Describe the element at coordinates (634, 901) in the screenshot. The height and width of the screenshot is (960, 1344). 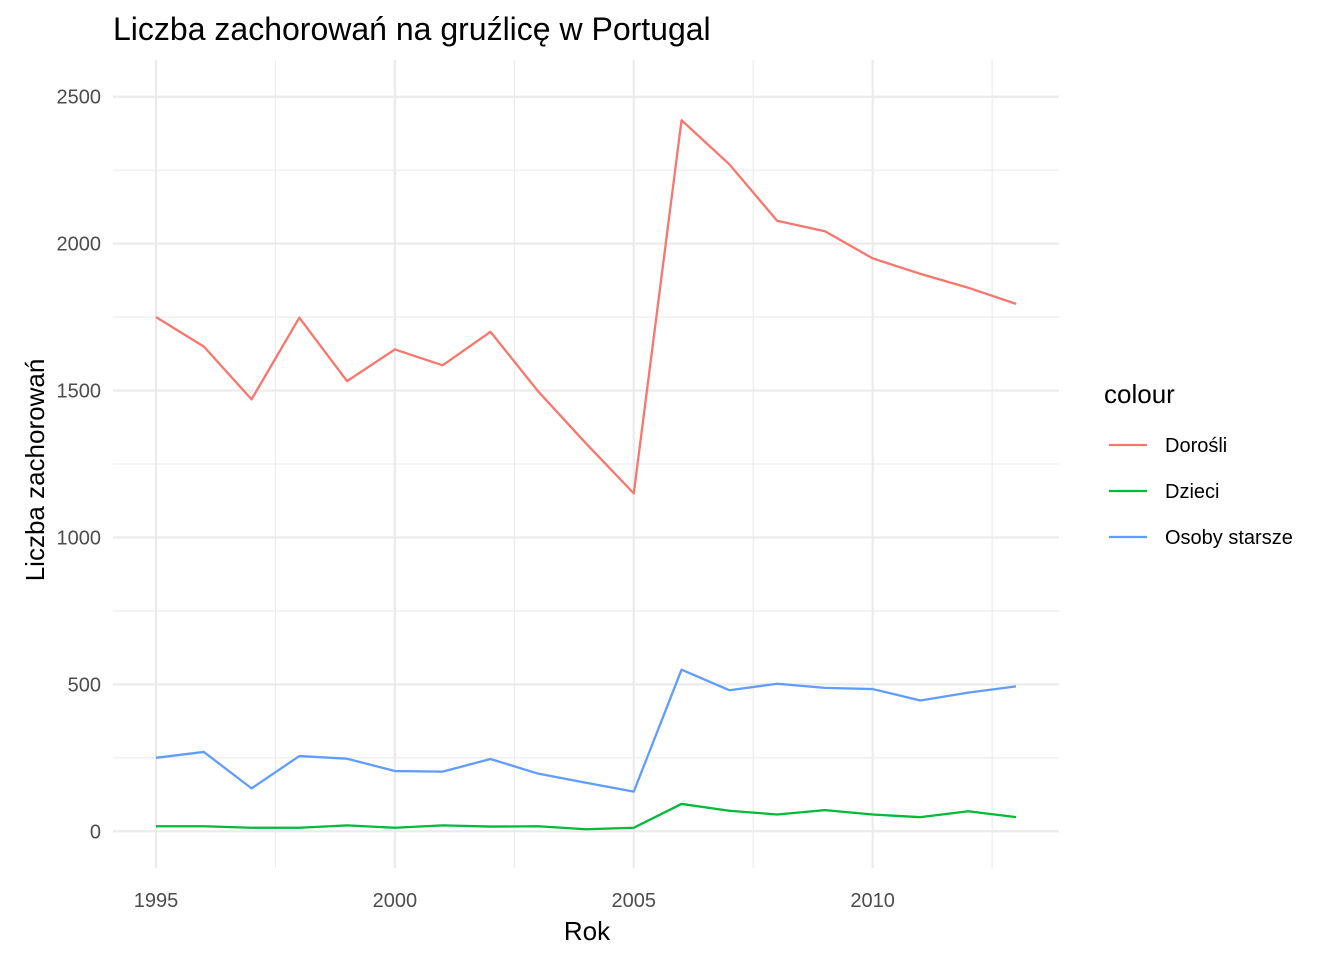
I see `x-tick-label: 2005` at that location.